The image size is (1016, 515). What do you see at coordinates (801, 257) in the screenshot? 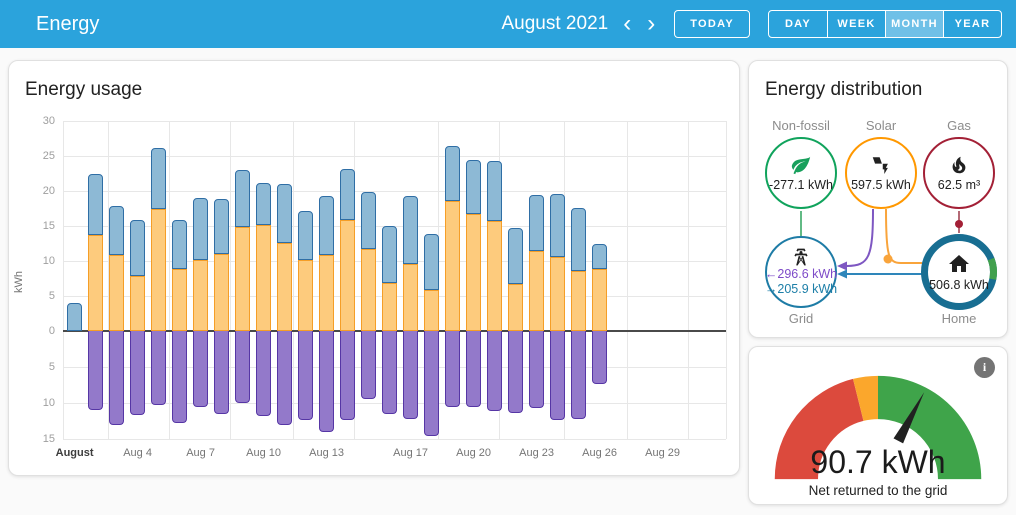
I see `transmission-tower-icon` at bounding box center [801, 257].